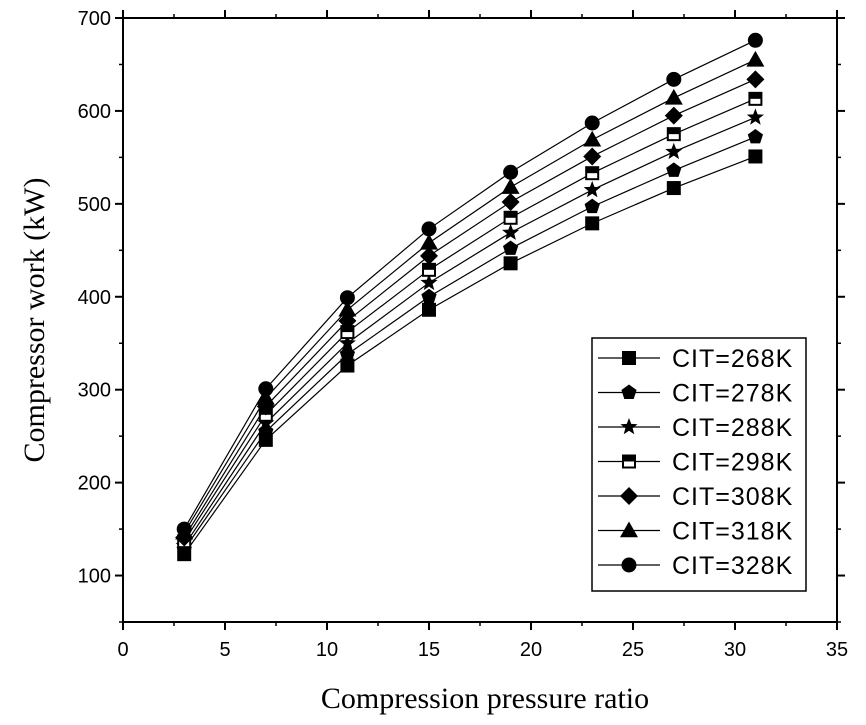 The image size is (866, 725). What do you see at coordinates (732, 394) in the screenshot?
I see `legend-label: CIT=278K` at bounding box center [732, 394].